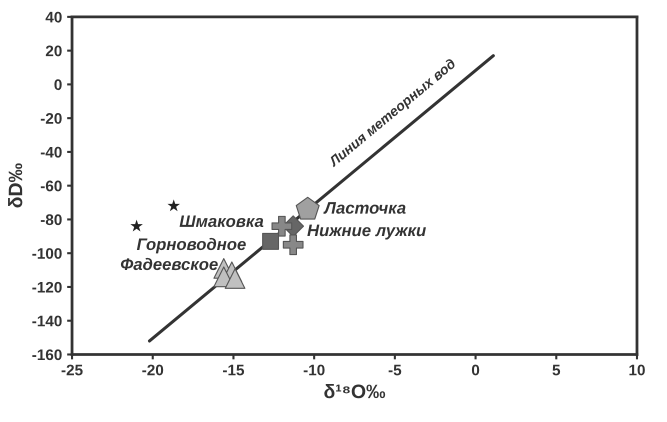 The width and height of the screenshot is (667, 422). Describe the element at coordinates (51, 220) in the screenshot. I see `y-tick-label: -80` at that location.